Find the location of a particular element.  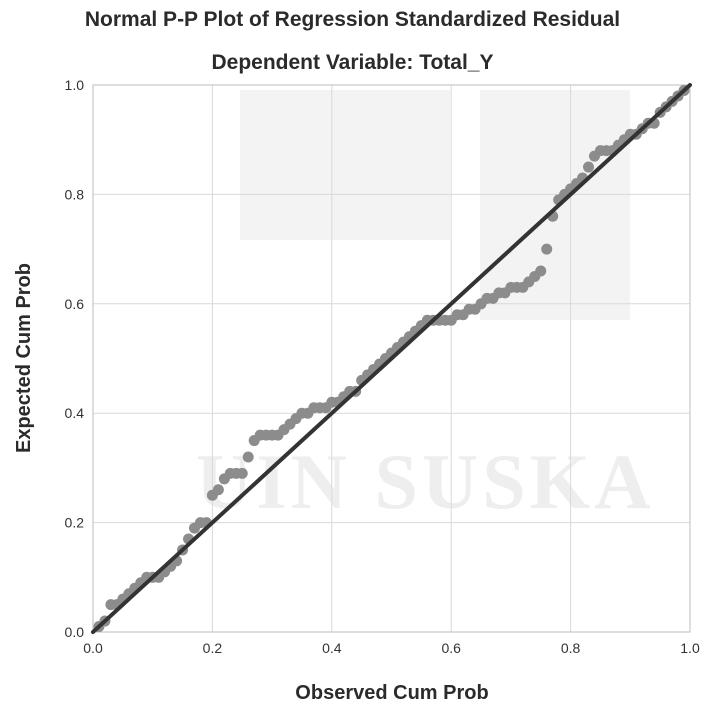

x-tick-label: 0.0 is located at coordinates (93, 648).